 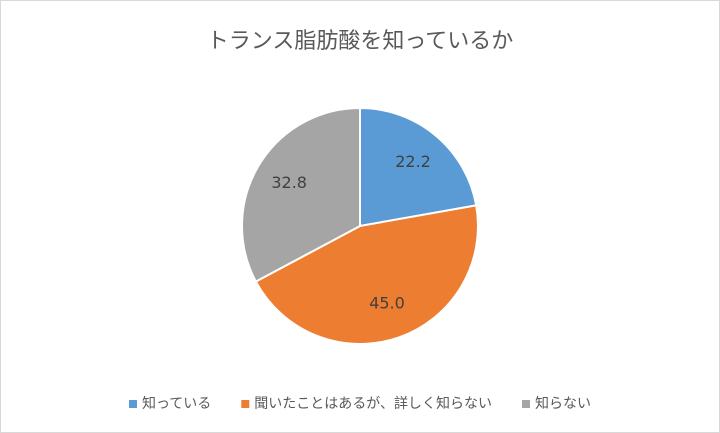 What do you see at coordinates (413, 161) in the screenshot?
I see `data-label: 22.2` at bounding box center [413, 161].